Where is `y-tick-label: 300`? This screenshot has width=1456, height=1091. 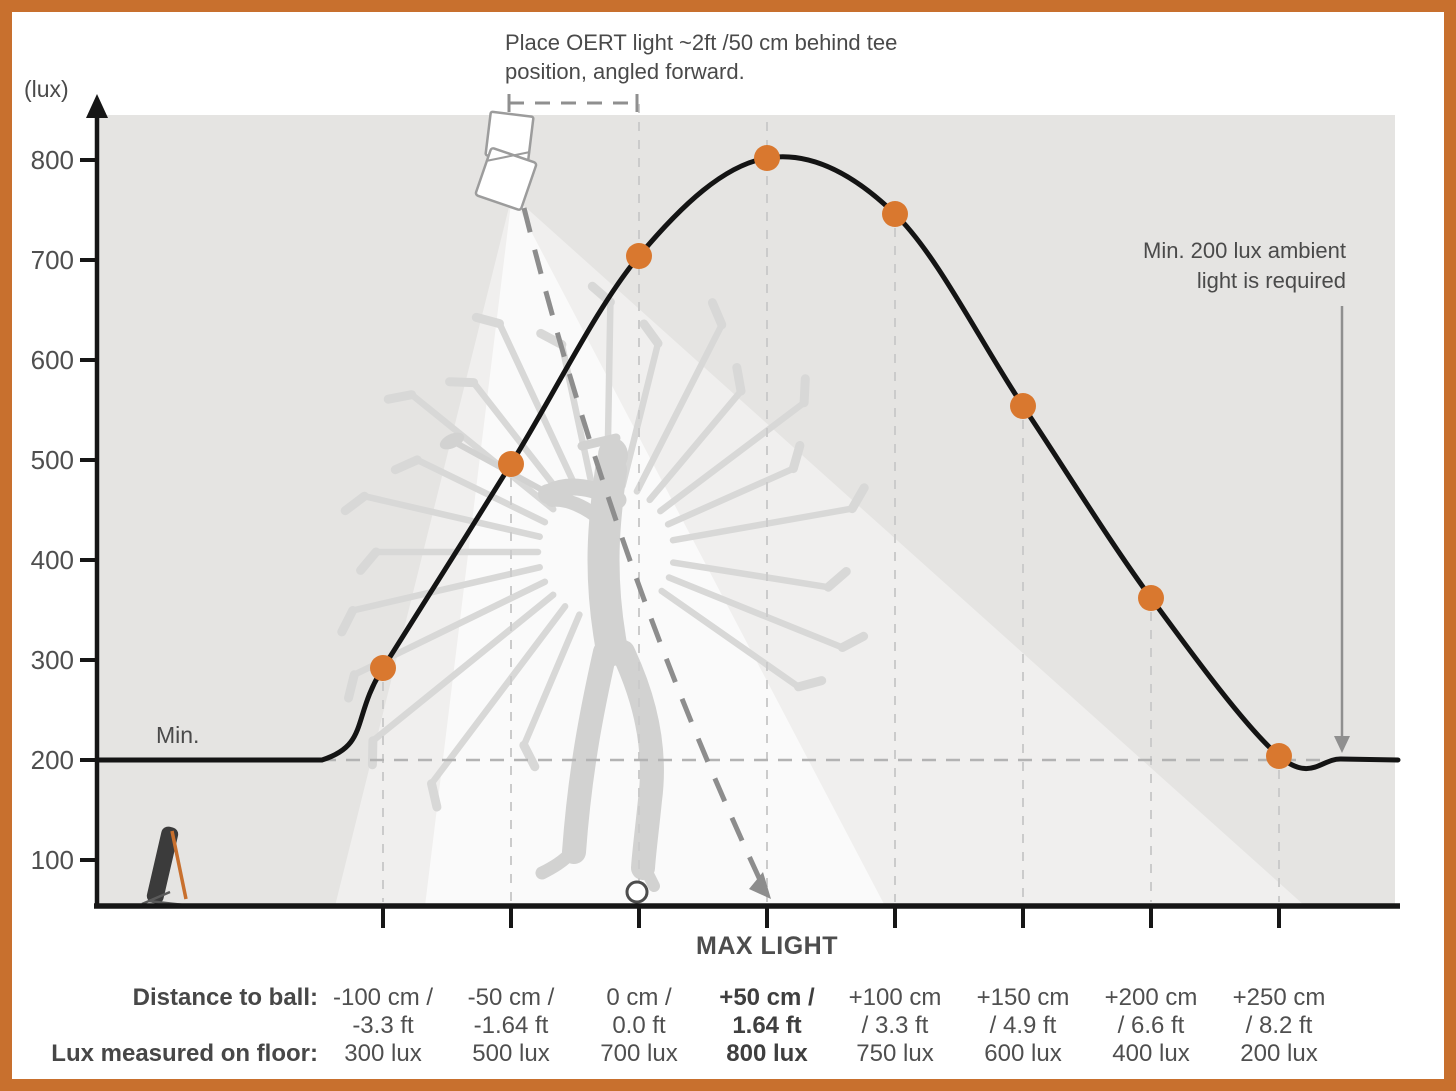 y-tick-label: 300 is located at coordinates (52, 660).